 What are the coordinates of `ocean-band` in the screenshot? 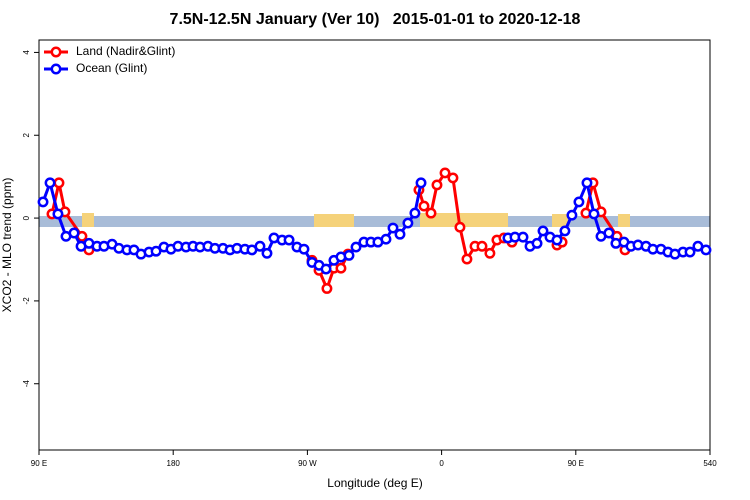 It's located at (374, 221).